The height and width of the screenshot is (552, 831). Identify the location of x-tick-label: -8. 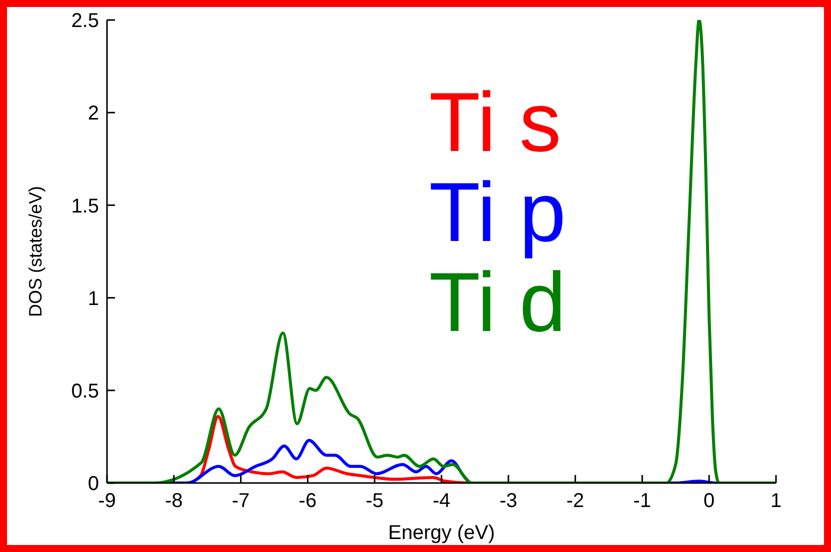
(174, 501).